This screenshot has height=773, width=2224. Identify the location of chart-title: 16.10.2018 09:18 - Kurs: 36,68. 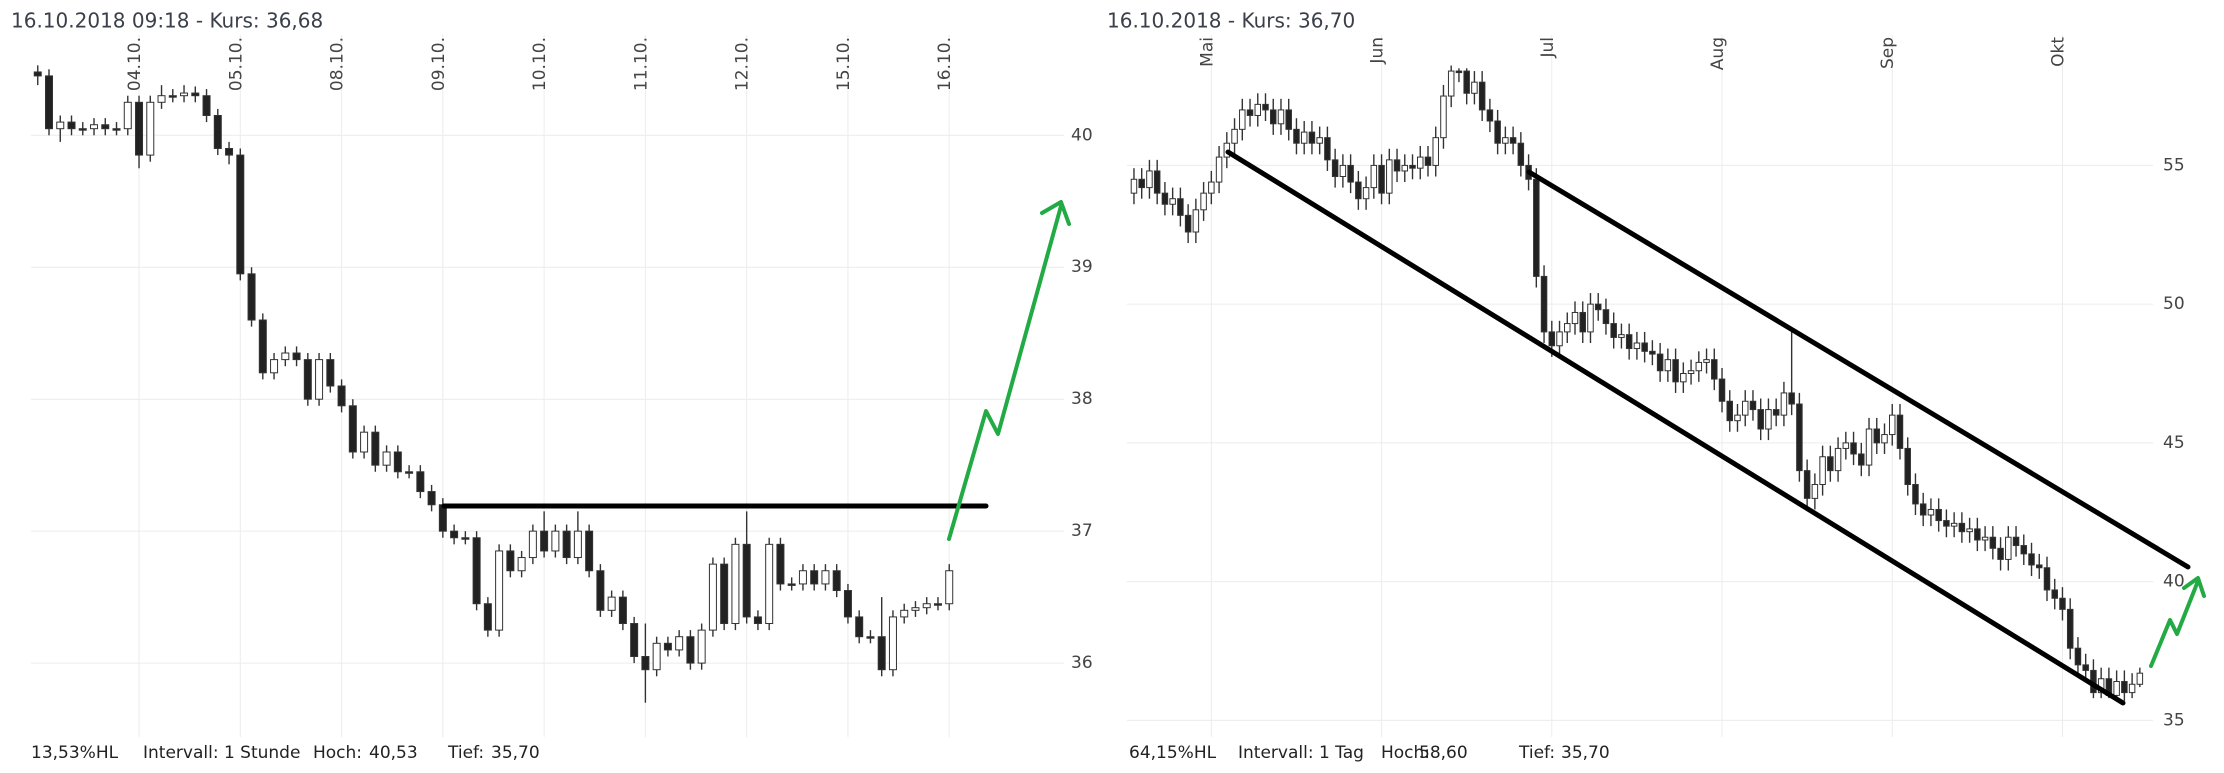
(167, 21).